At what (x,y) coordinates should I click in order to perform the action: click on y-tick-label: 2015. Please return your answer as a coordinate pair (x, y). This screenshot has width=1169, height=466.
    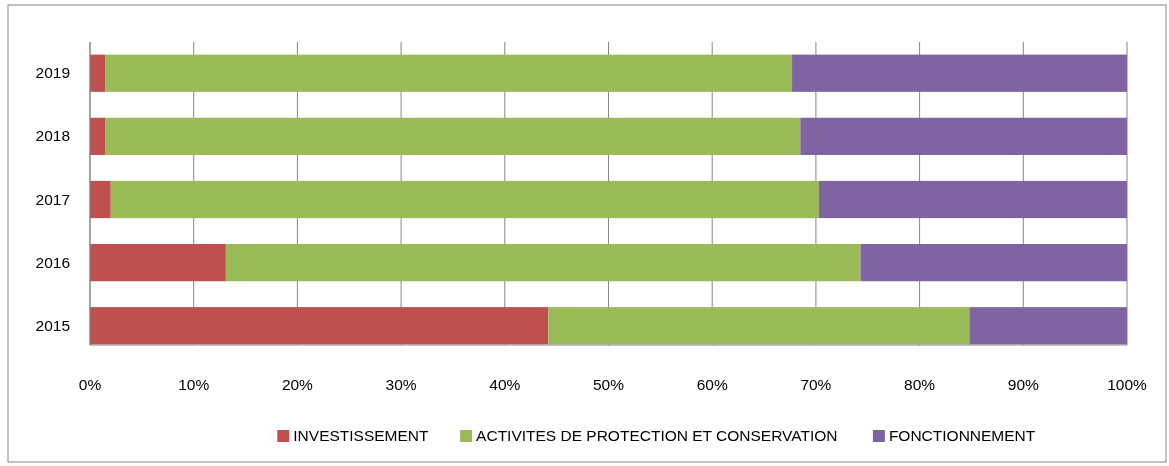
    Looking at the image, I should click on (52, 325).